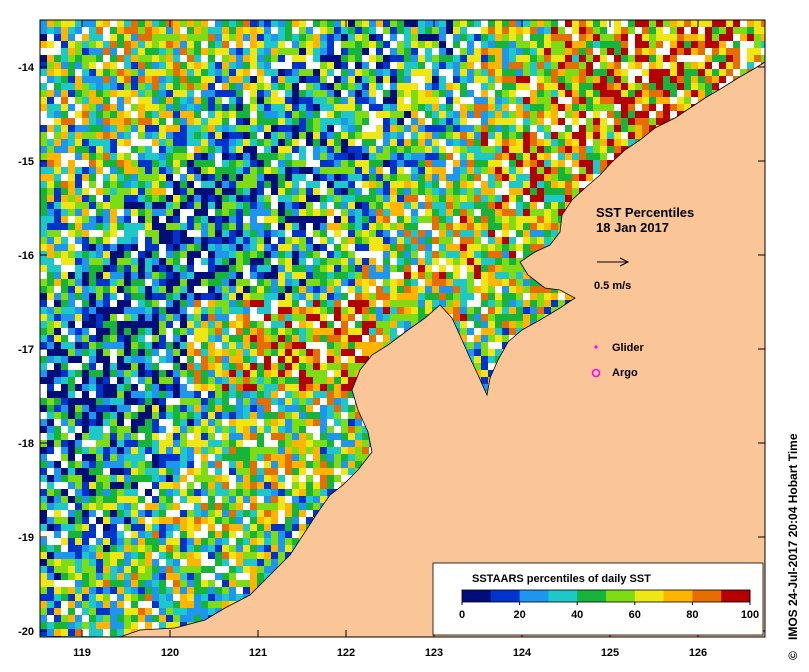  Describe the element at coordinates (596, 347) in the screenshot. I see `glider-legend-icon` at that location.